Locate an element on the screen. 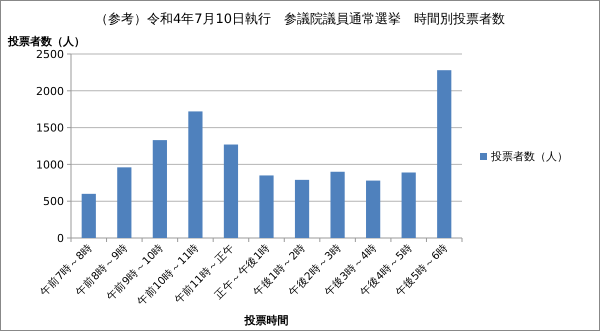 Image resolution: width=600 pixels, height=331 pixels. y-tick-label: 2000 is located at coordinates (50, 91).